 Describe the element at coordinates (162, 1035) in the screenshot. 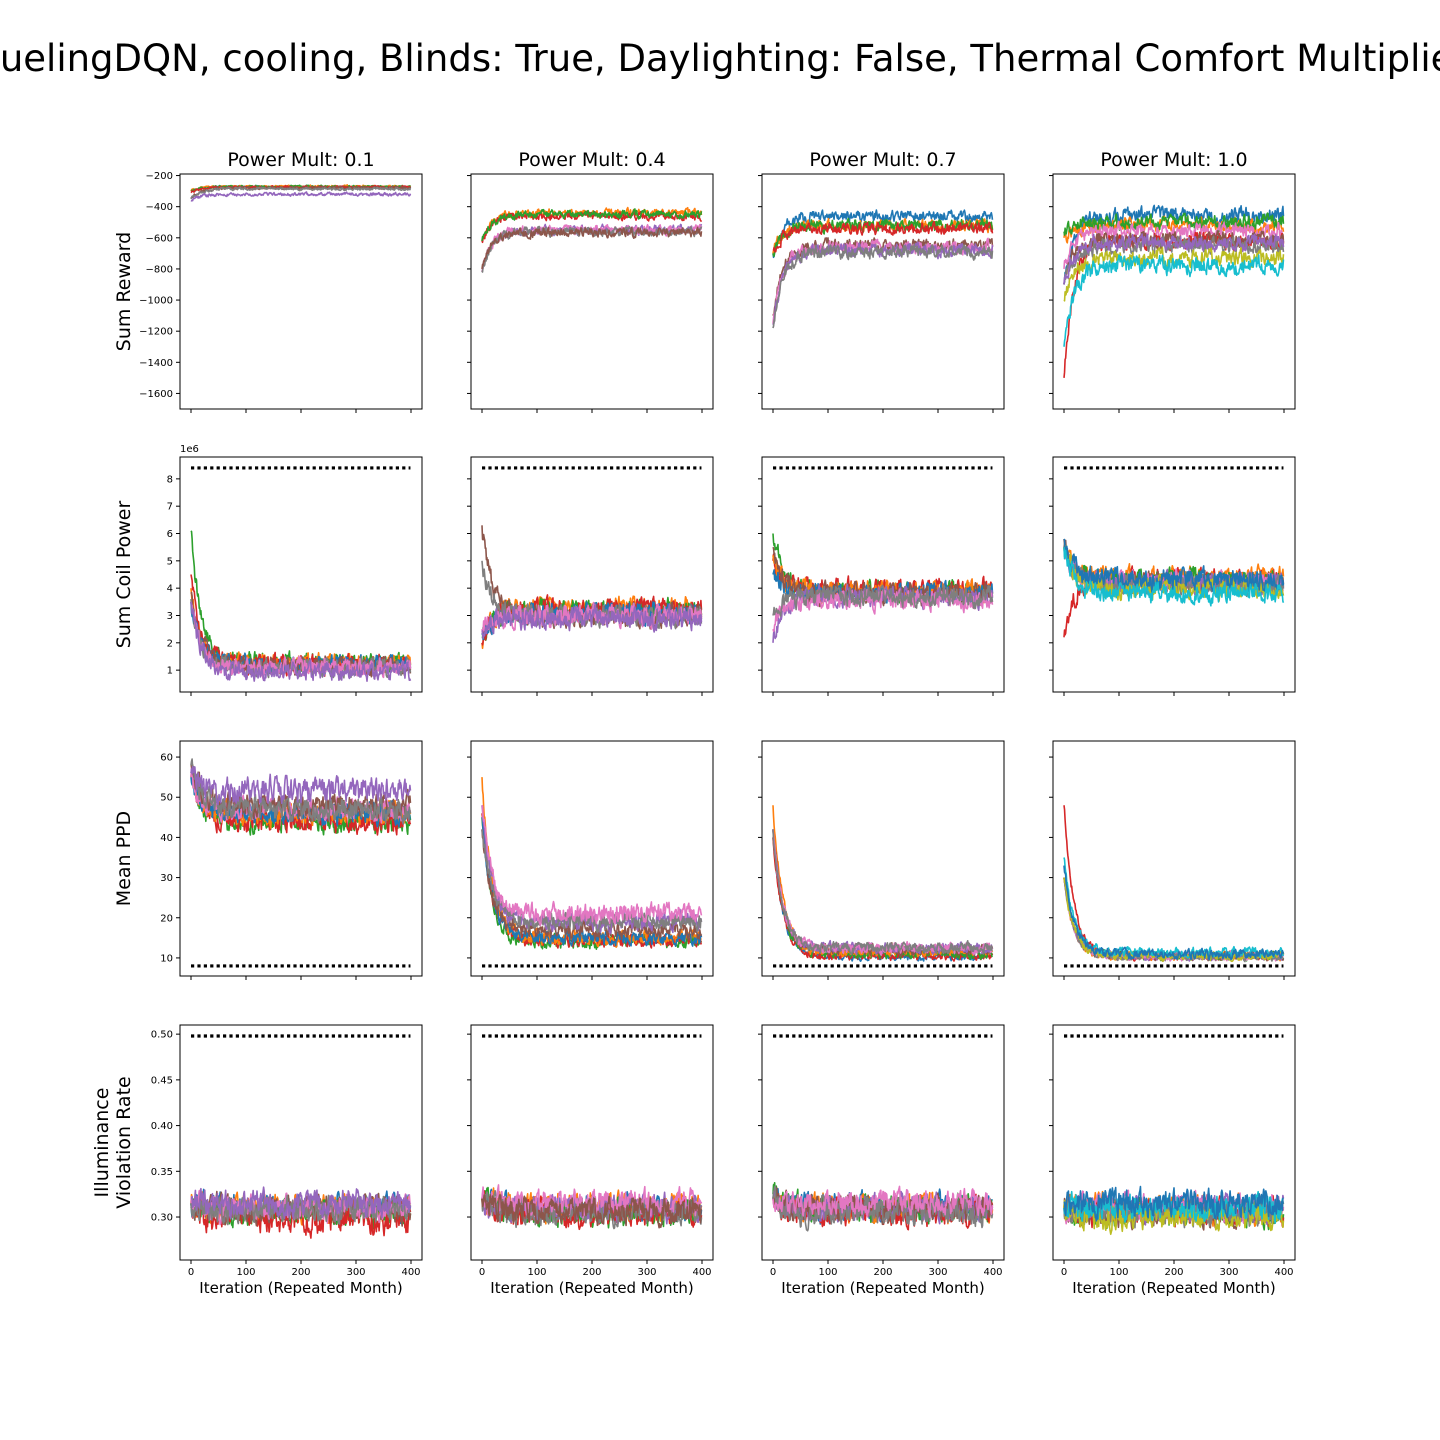

I see `y-tick-label: 0.50` at that location.